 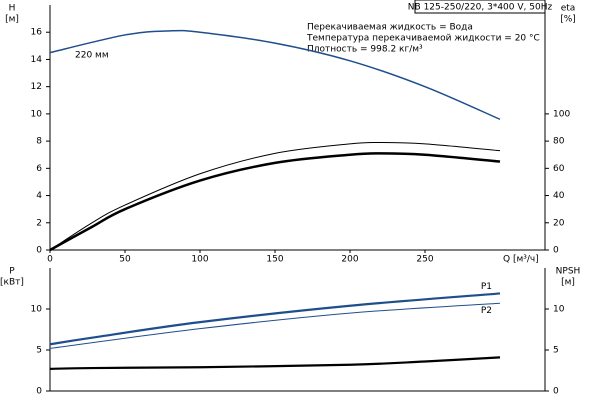 I want to click on x-tick-label: 200, so click(x=349, y=260).